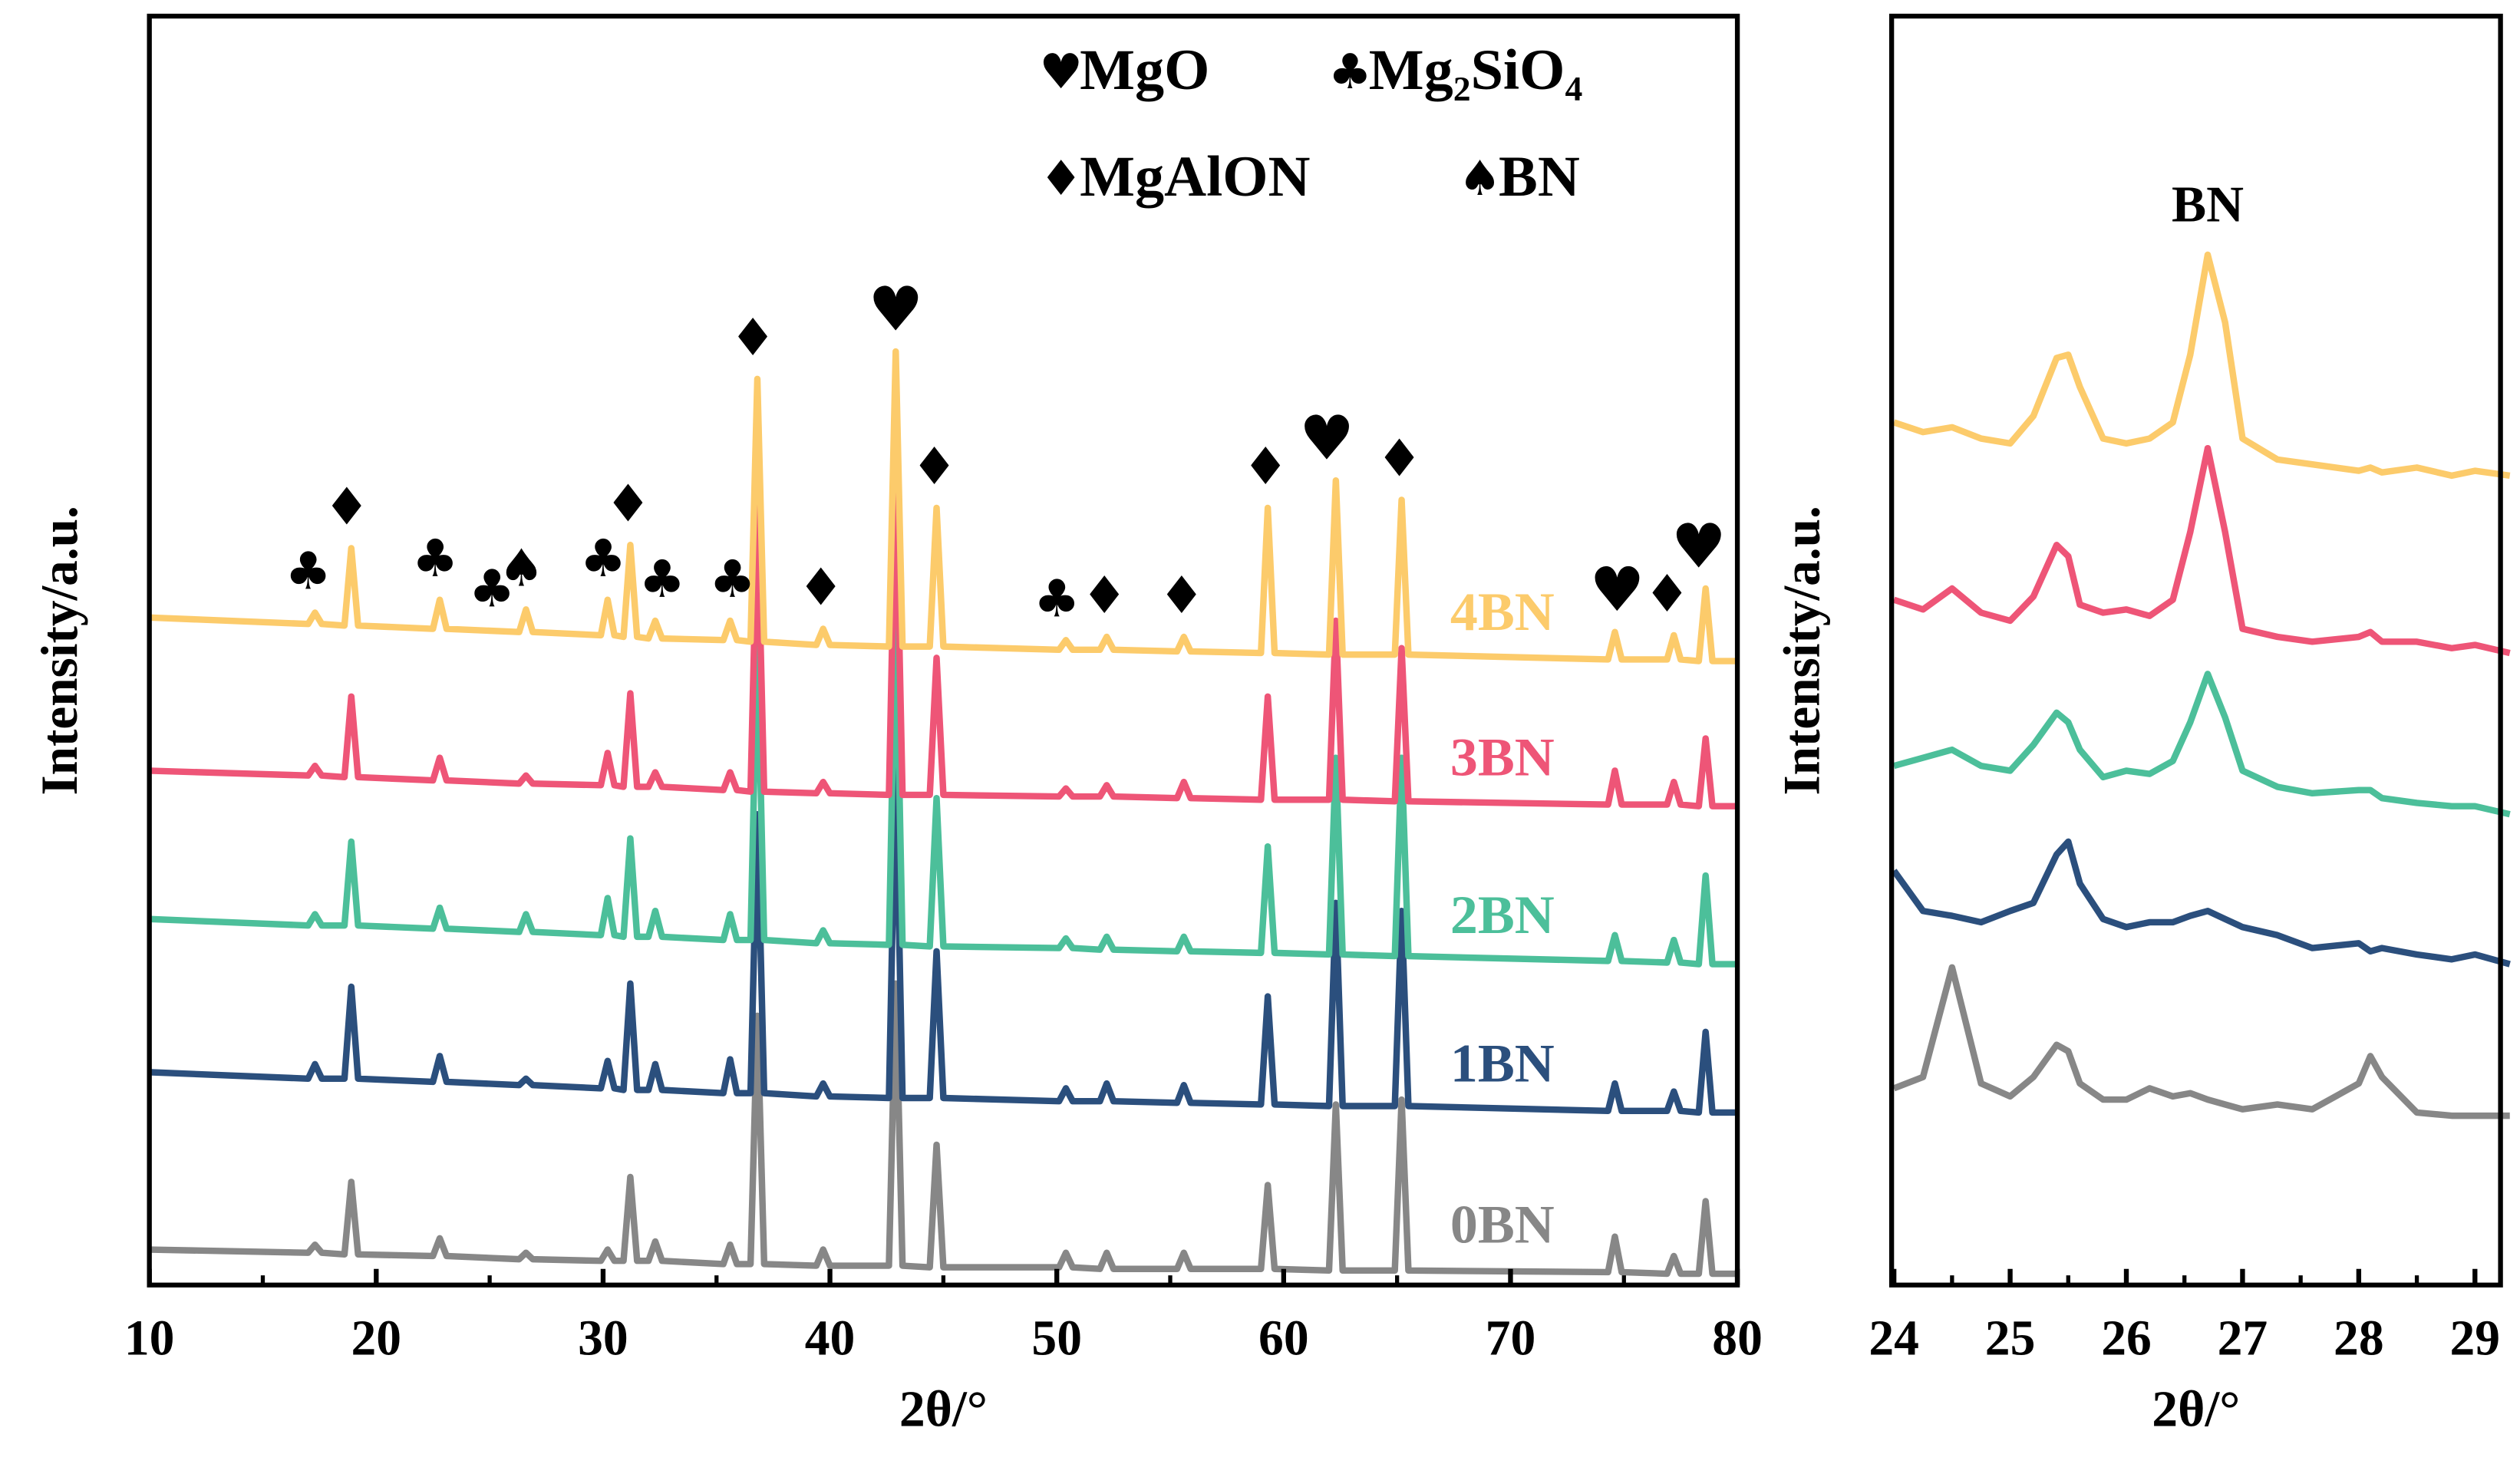 The width and height of the screenshot is (2520, 1464). Describe the element at coordinates (1502, 1063) in the screenshot. I see `series-label: 1BN` at that location.